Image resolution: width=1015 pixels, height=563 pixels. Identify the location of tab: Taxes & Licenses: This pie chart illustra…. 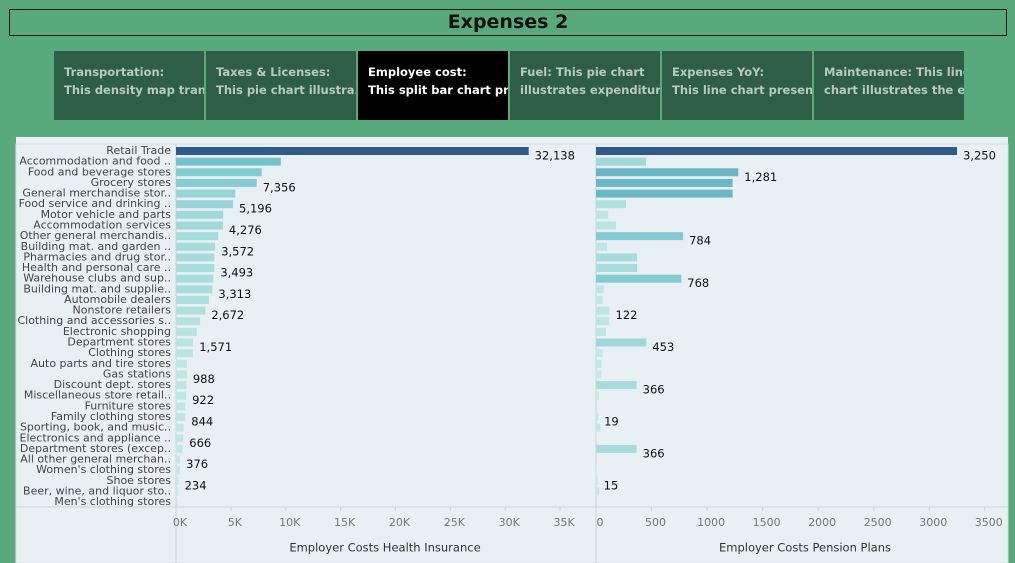
(281, 85).